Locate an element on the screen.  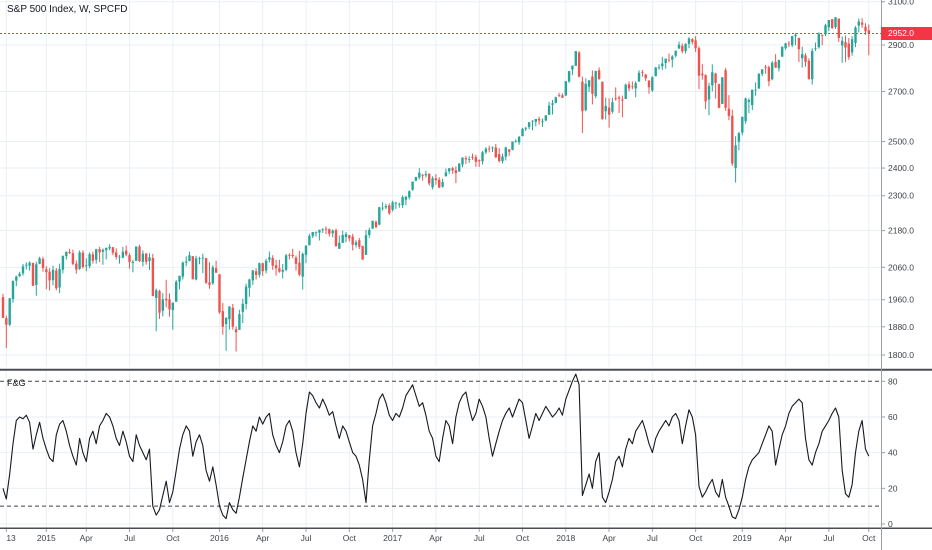
price-tick-label: 2700.0 is located at coordinates (901, 92).